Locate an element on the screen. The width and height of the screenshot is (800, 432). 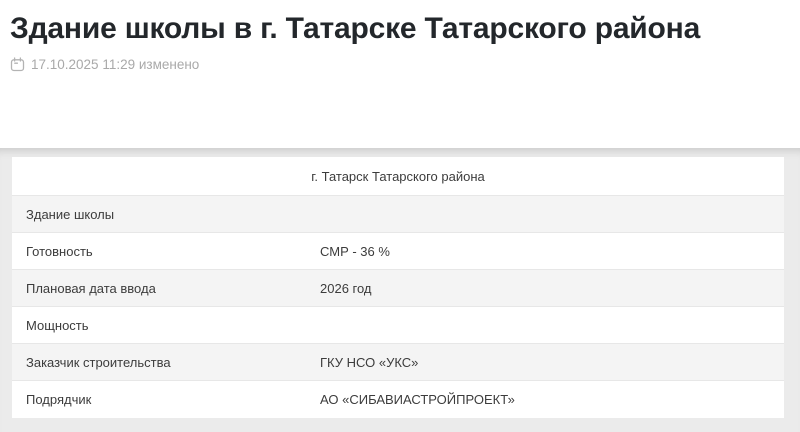
table-header-row: г. Татарск Татарского района is located at coordinates (398, 176).